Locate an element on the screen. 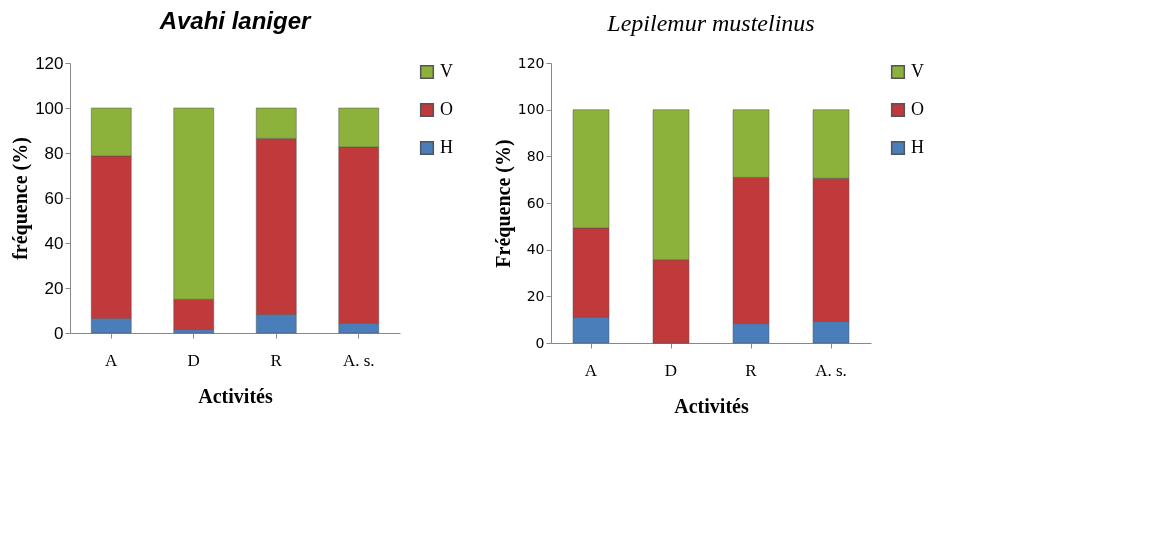 This screenshot has width=1173, height=535. y-axis-title: fréquence (%) is located at coordinates (21, 198).